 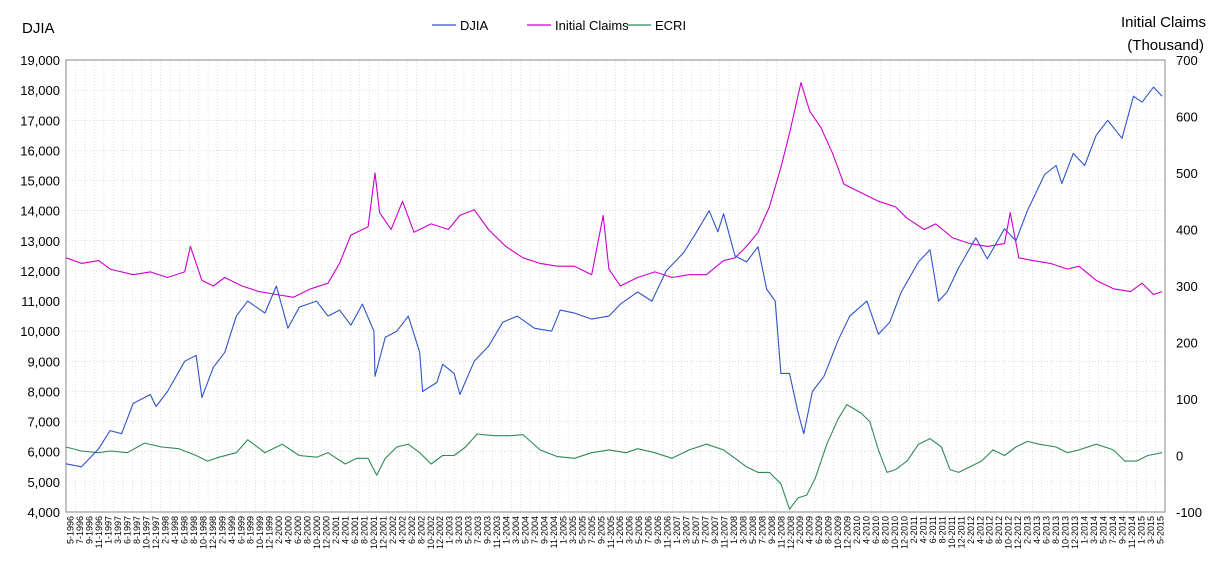 What do you see at coordinates (1066, 532) in the screenshot?
I see `x-tick-label: 10-2013` at bounding box center [1066, 532].